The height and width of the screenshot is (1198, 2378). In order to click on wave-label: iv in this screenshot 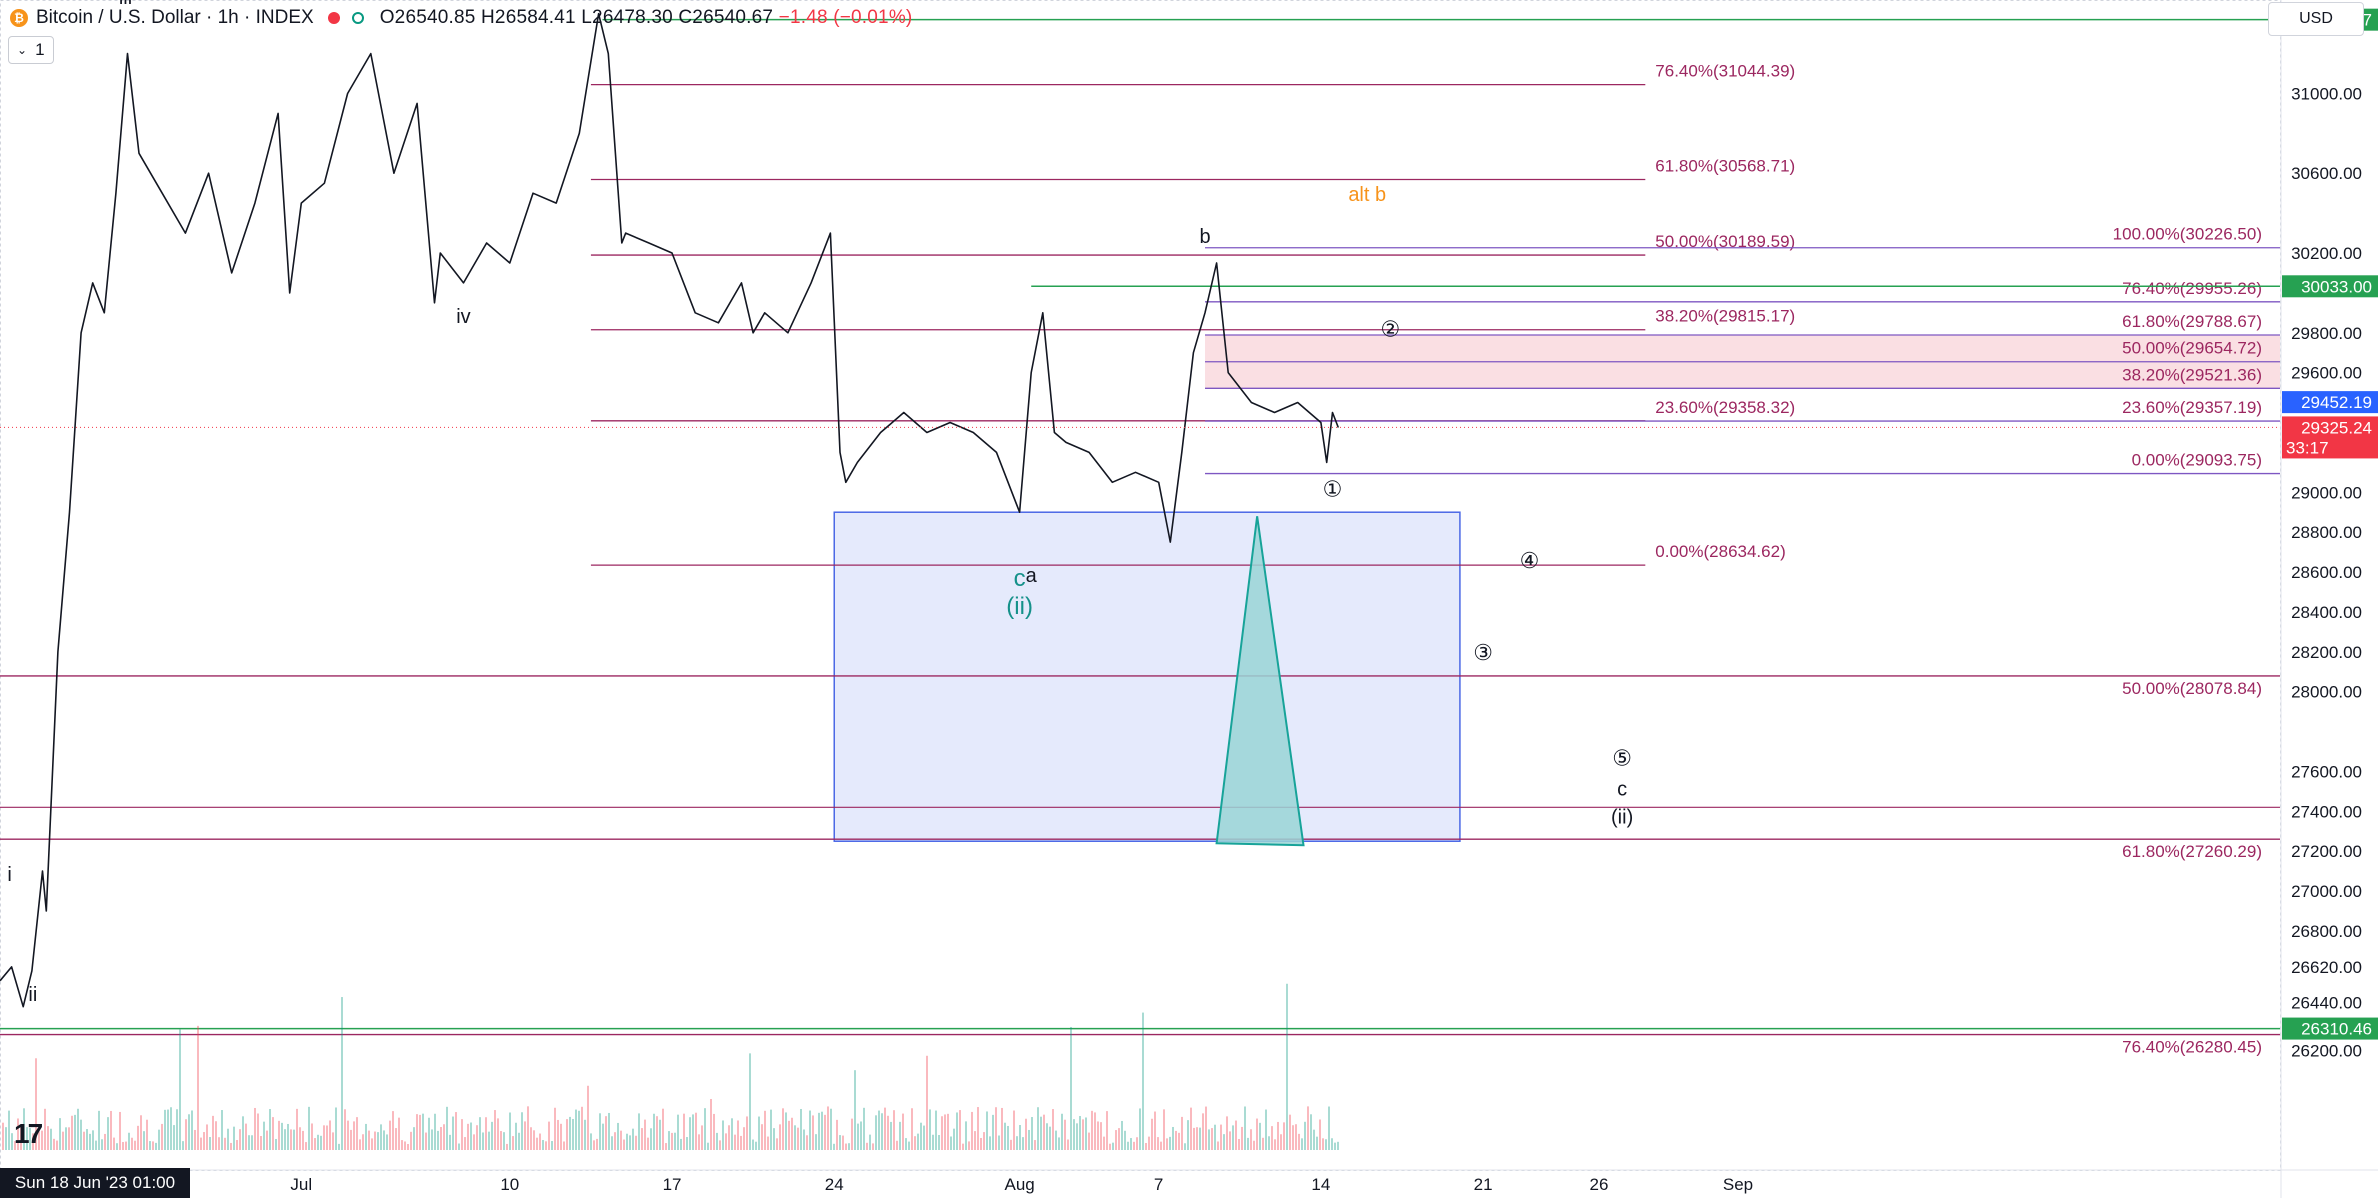, I will do `click(463, 317)`.